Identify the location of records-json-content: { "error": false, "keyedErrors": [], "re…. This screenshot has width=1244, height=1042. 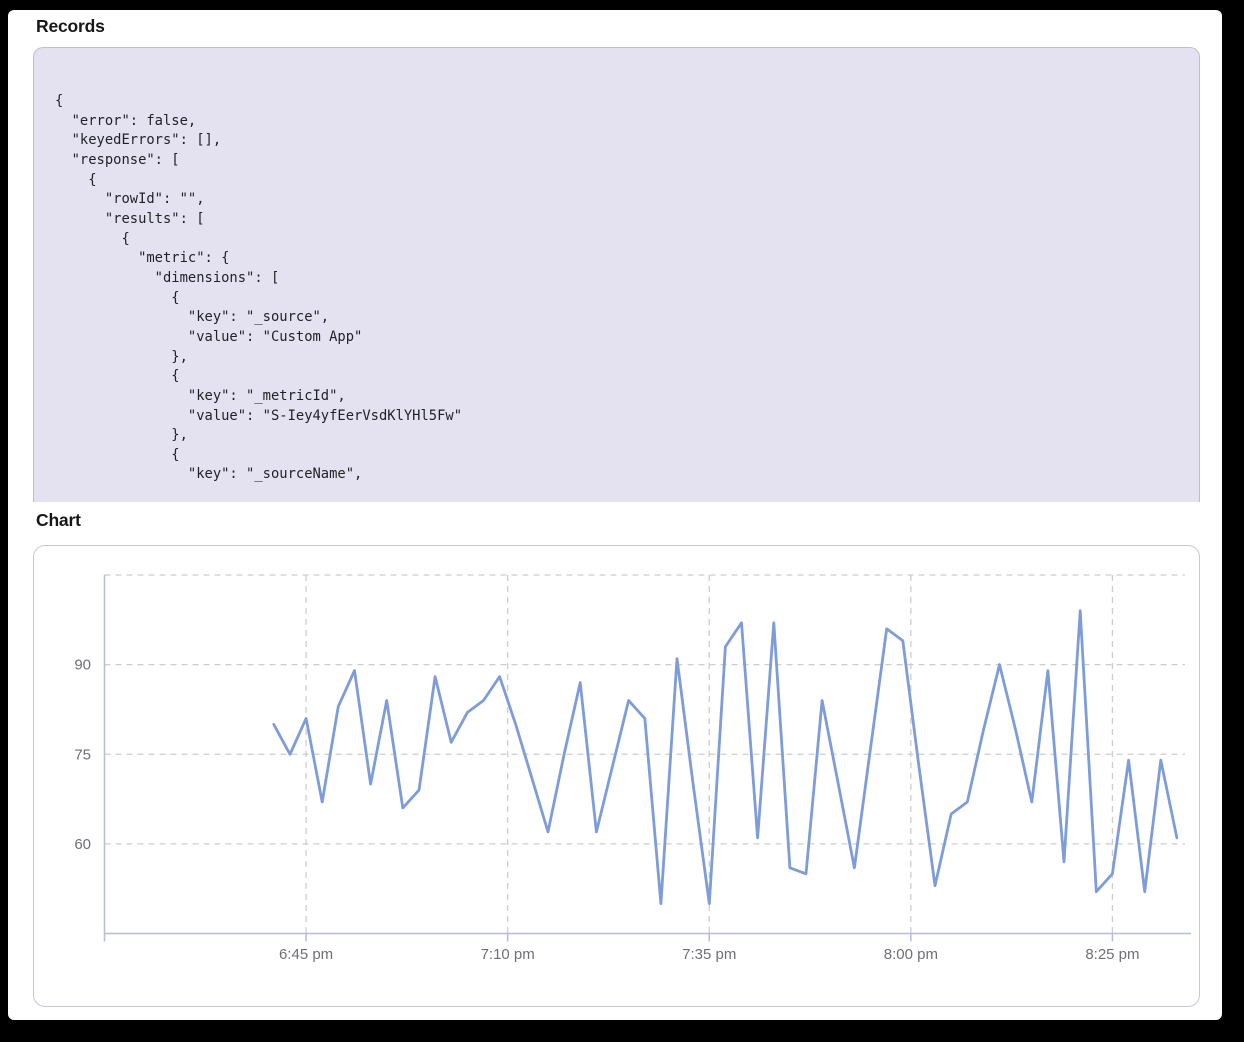
(259, 288).